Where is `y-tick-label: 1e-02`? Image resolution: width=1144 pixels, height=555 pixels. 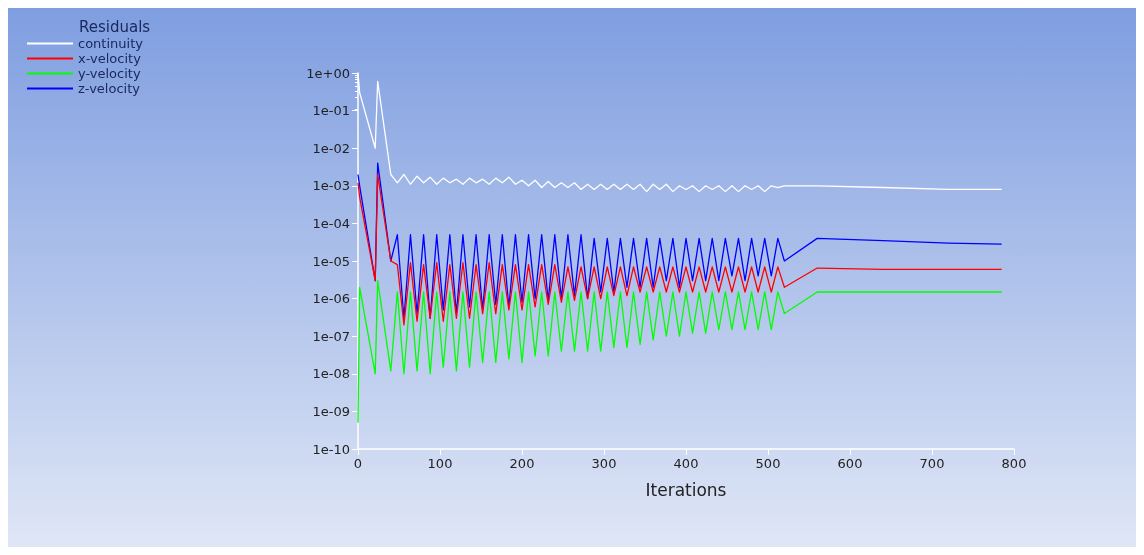 y-tick-label: 1e-02 is located at coordinates (331, 148).